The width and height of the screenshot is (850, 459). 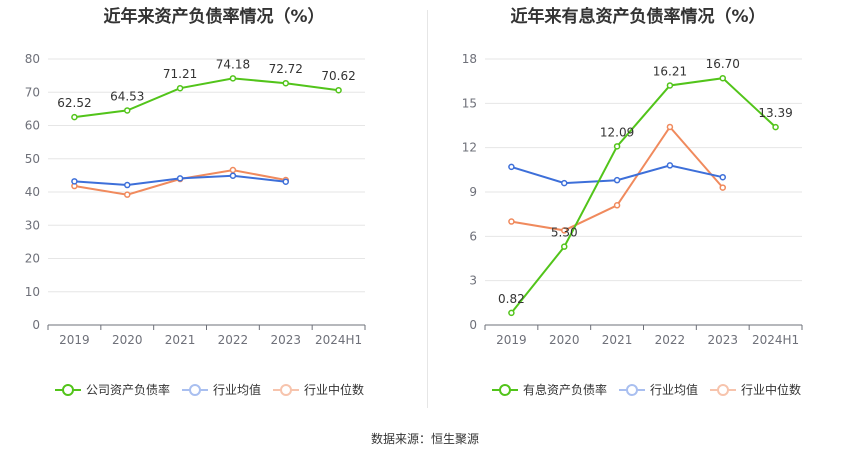 I want to click on legend-label: 有息资产负债率, so click(x=565, y=390).